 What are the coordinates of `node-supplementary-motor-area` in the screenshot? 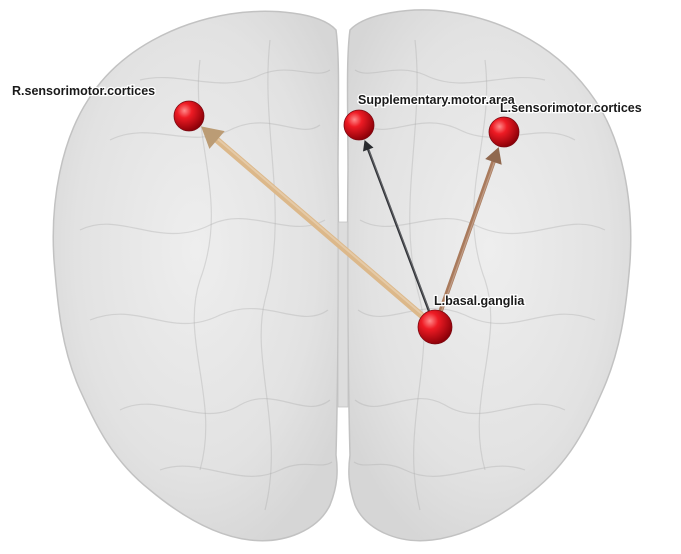 It's located at (359, 125).